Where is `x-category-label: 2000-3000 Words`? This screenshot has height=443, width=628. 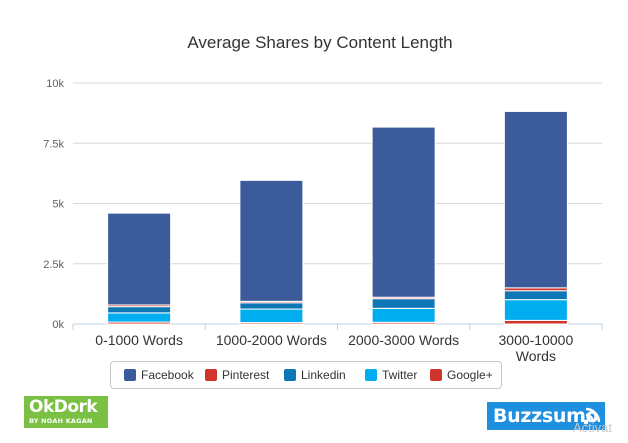
x-category-label: 2000-3000 Words is located at coordinates (403, 340).